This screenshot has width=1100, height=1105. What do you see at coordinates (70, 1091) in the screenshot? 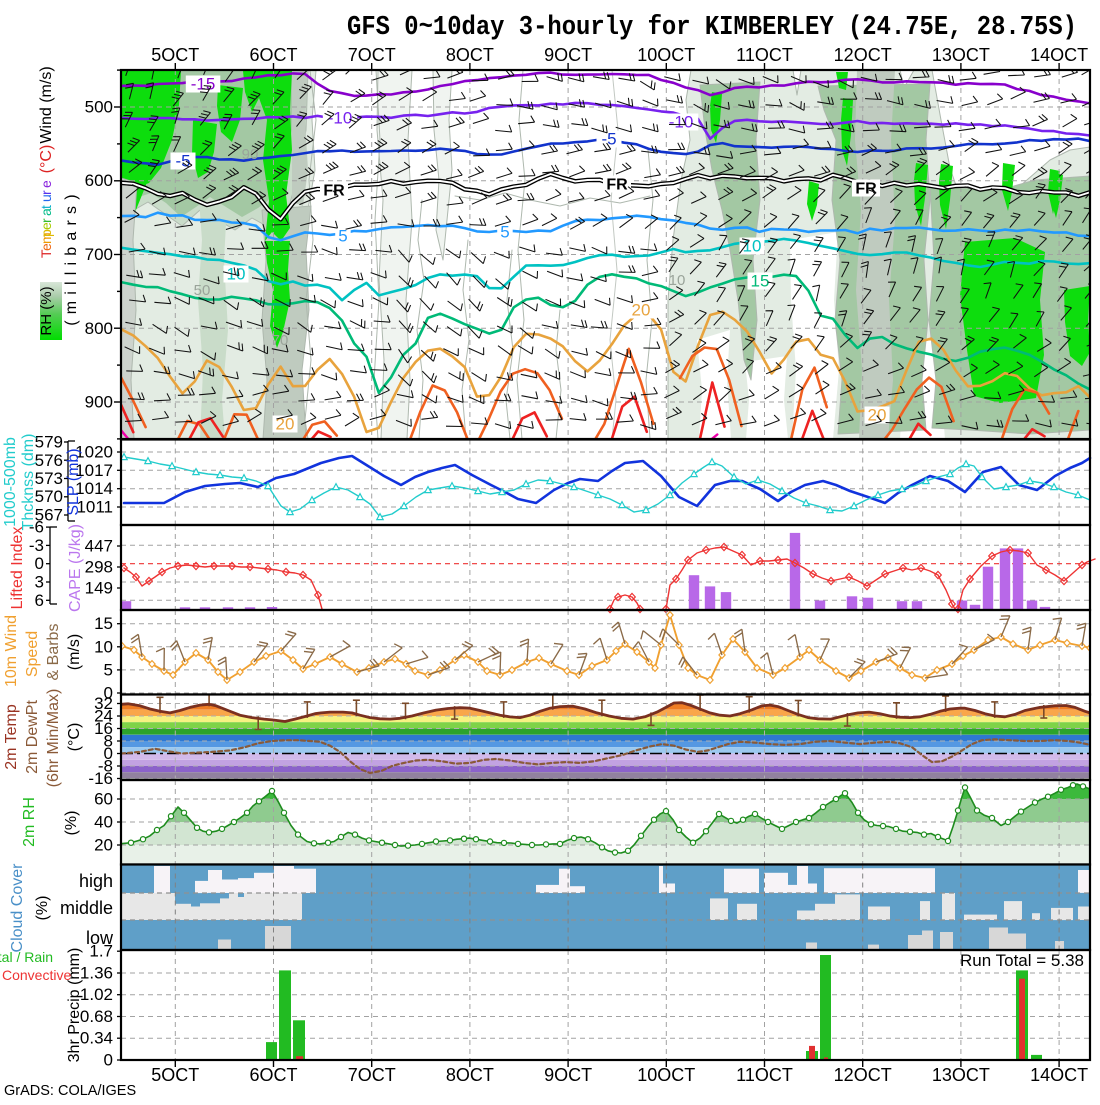
I see `svg-text: GrADS: COLA/IGES` at bounding box center [70, 1091].